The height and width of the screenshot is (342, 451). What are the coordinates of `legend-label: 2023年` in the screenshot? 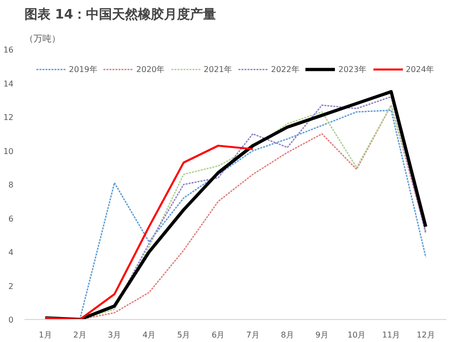 It's located at (352, 69).